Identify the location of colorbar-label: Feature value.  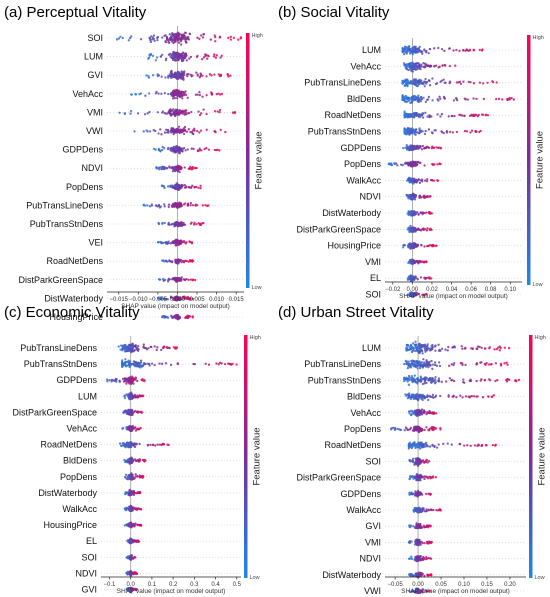
(259, 160).